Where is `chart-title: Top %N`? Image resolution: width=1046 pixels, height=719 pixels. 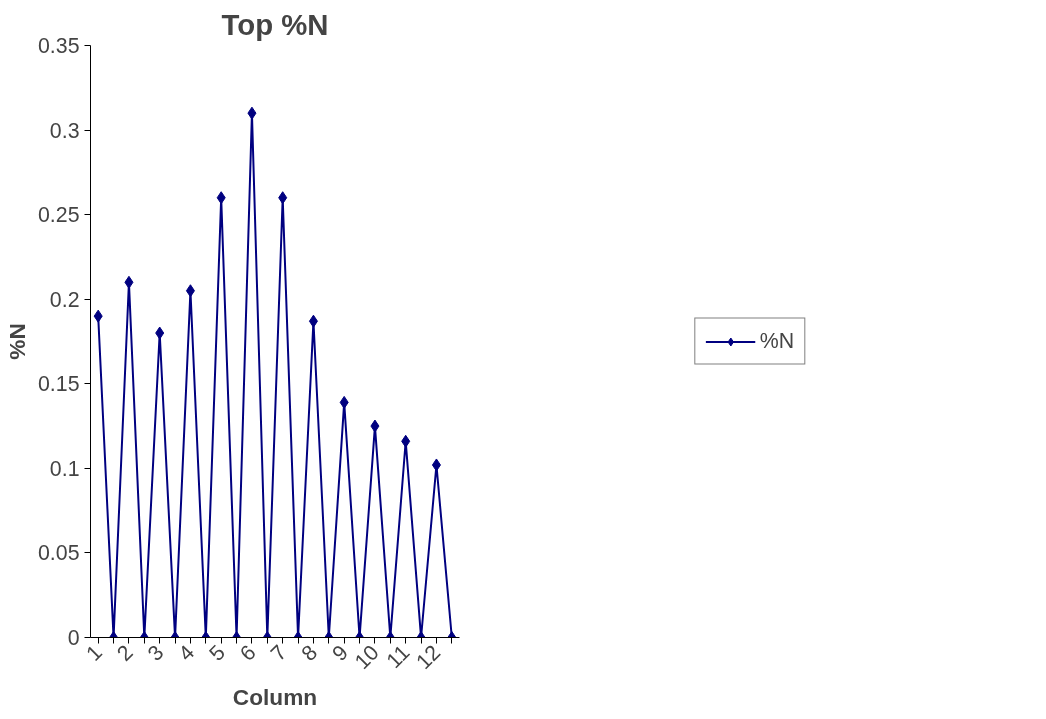 chart-title: Top %N is located at coordinates (275, 24).